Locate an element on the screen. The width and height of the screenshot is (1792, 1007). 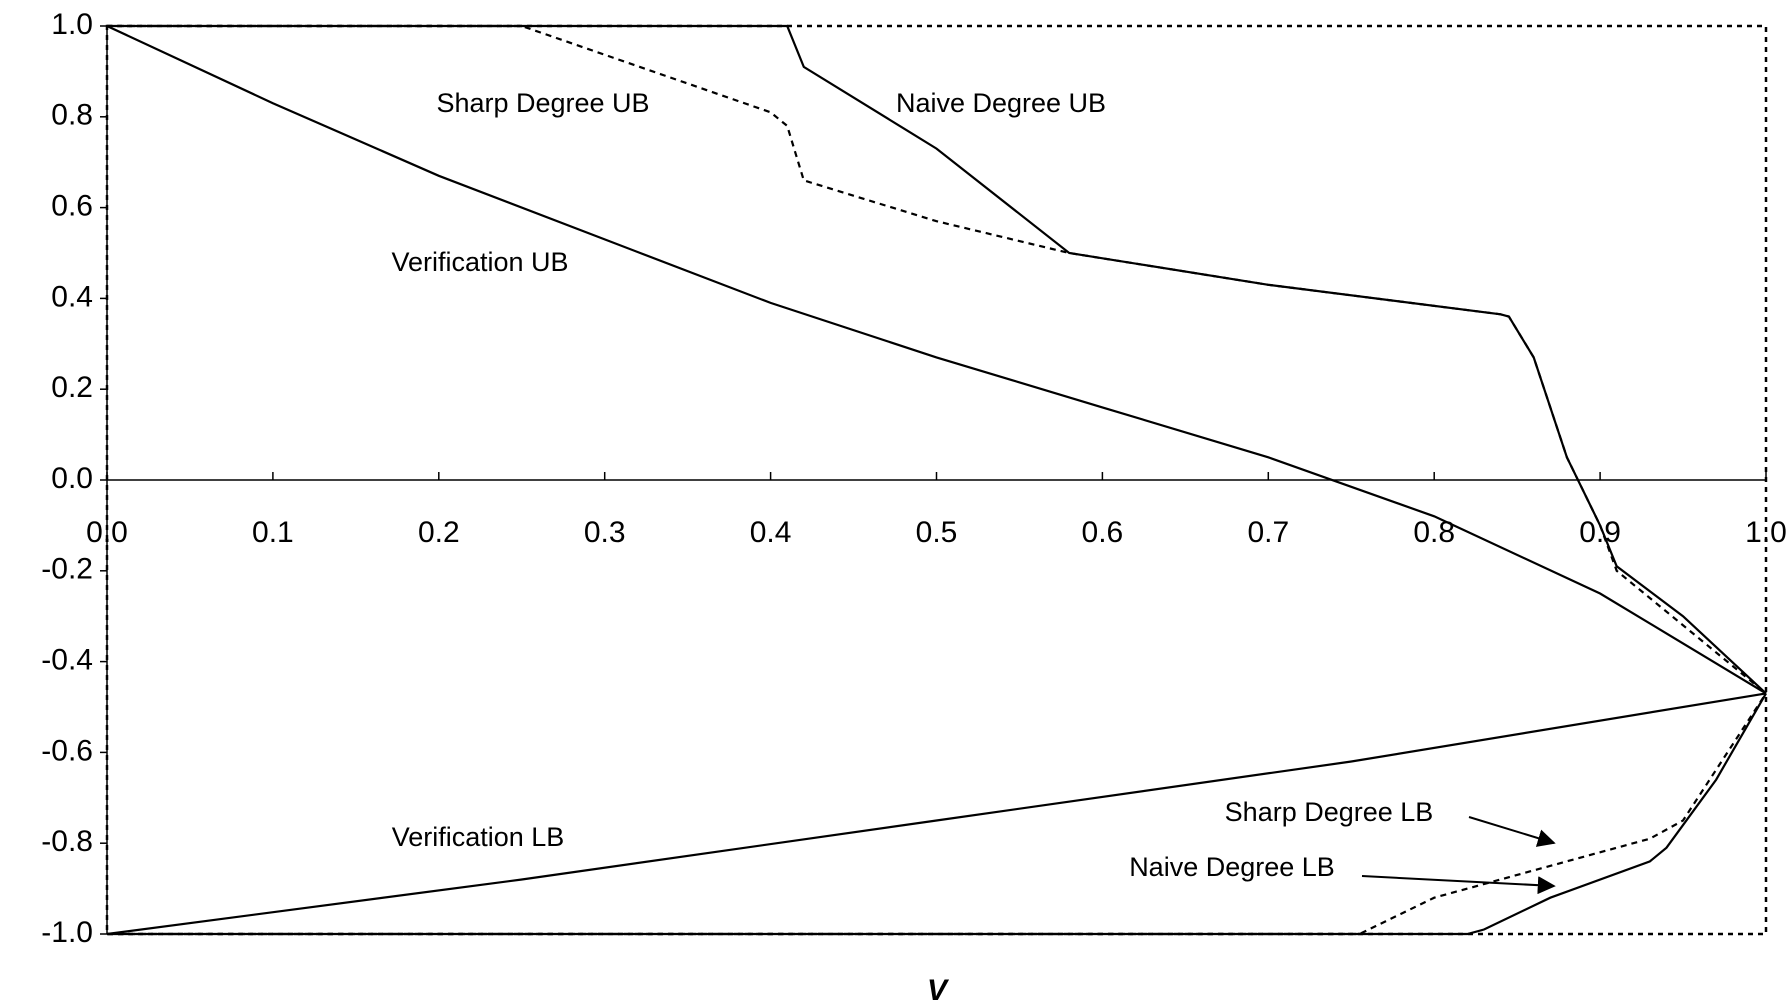
x-tick-label: 0.4 is located at coordinates (771, 532).